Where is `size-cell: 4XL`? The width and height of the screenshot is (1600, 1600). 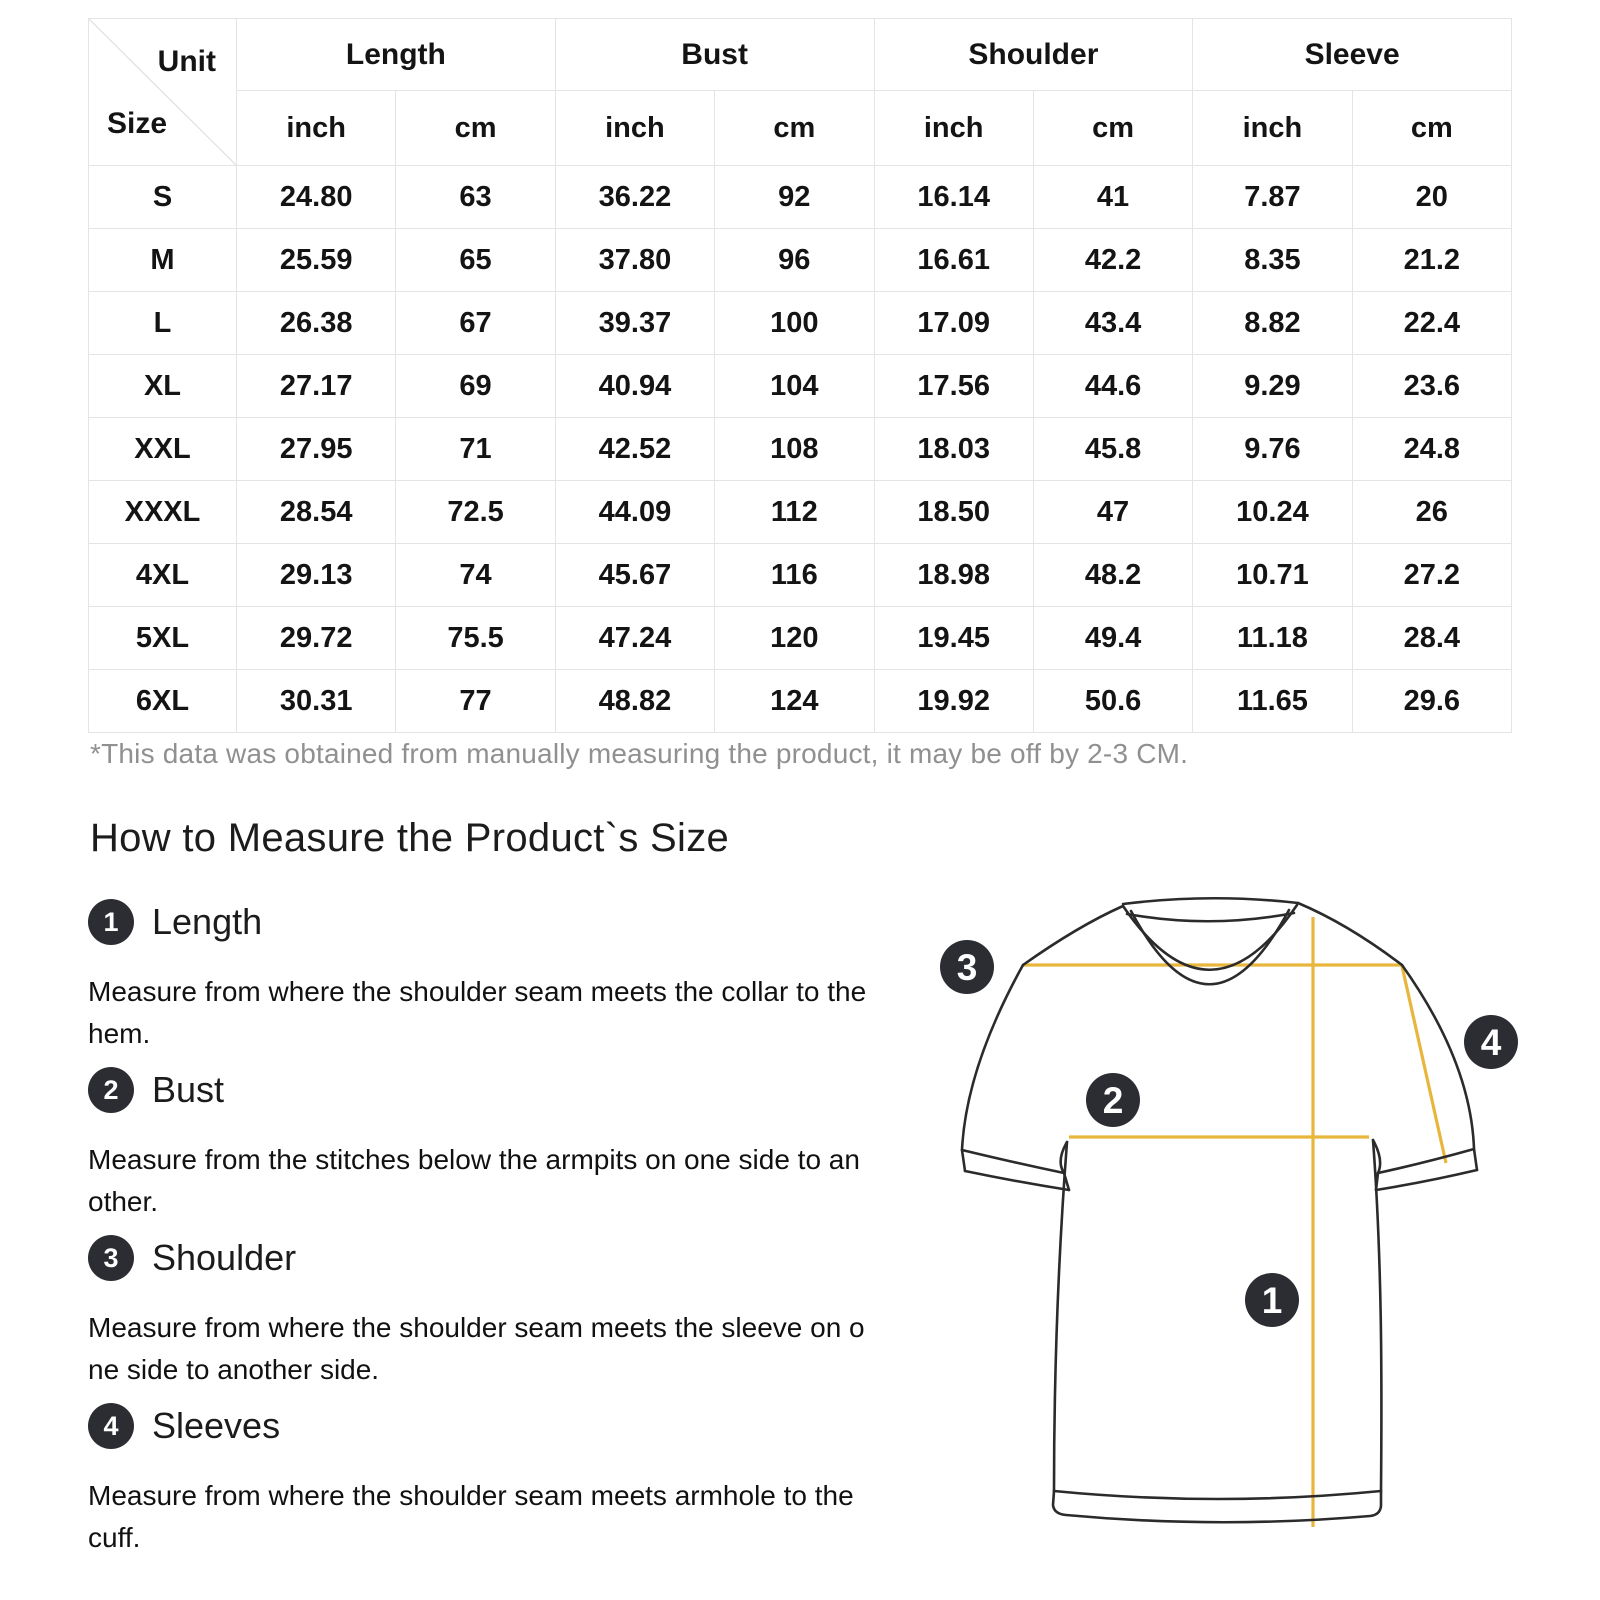 size-cell: 4XL is located at coordinates (162, 575).